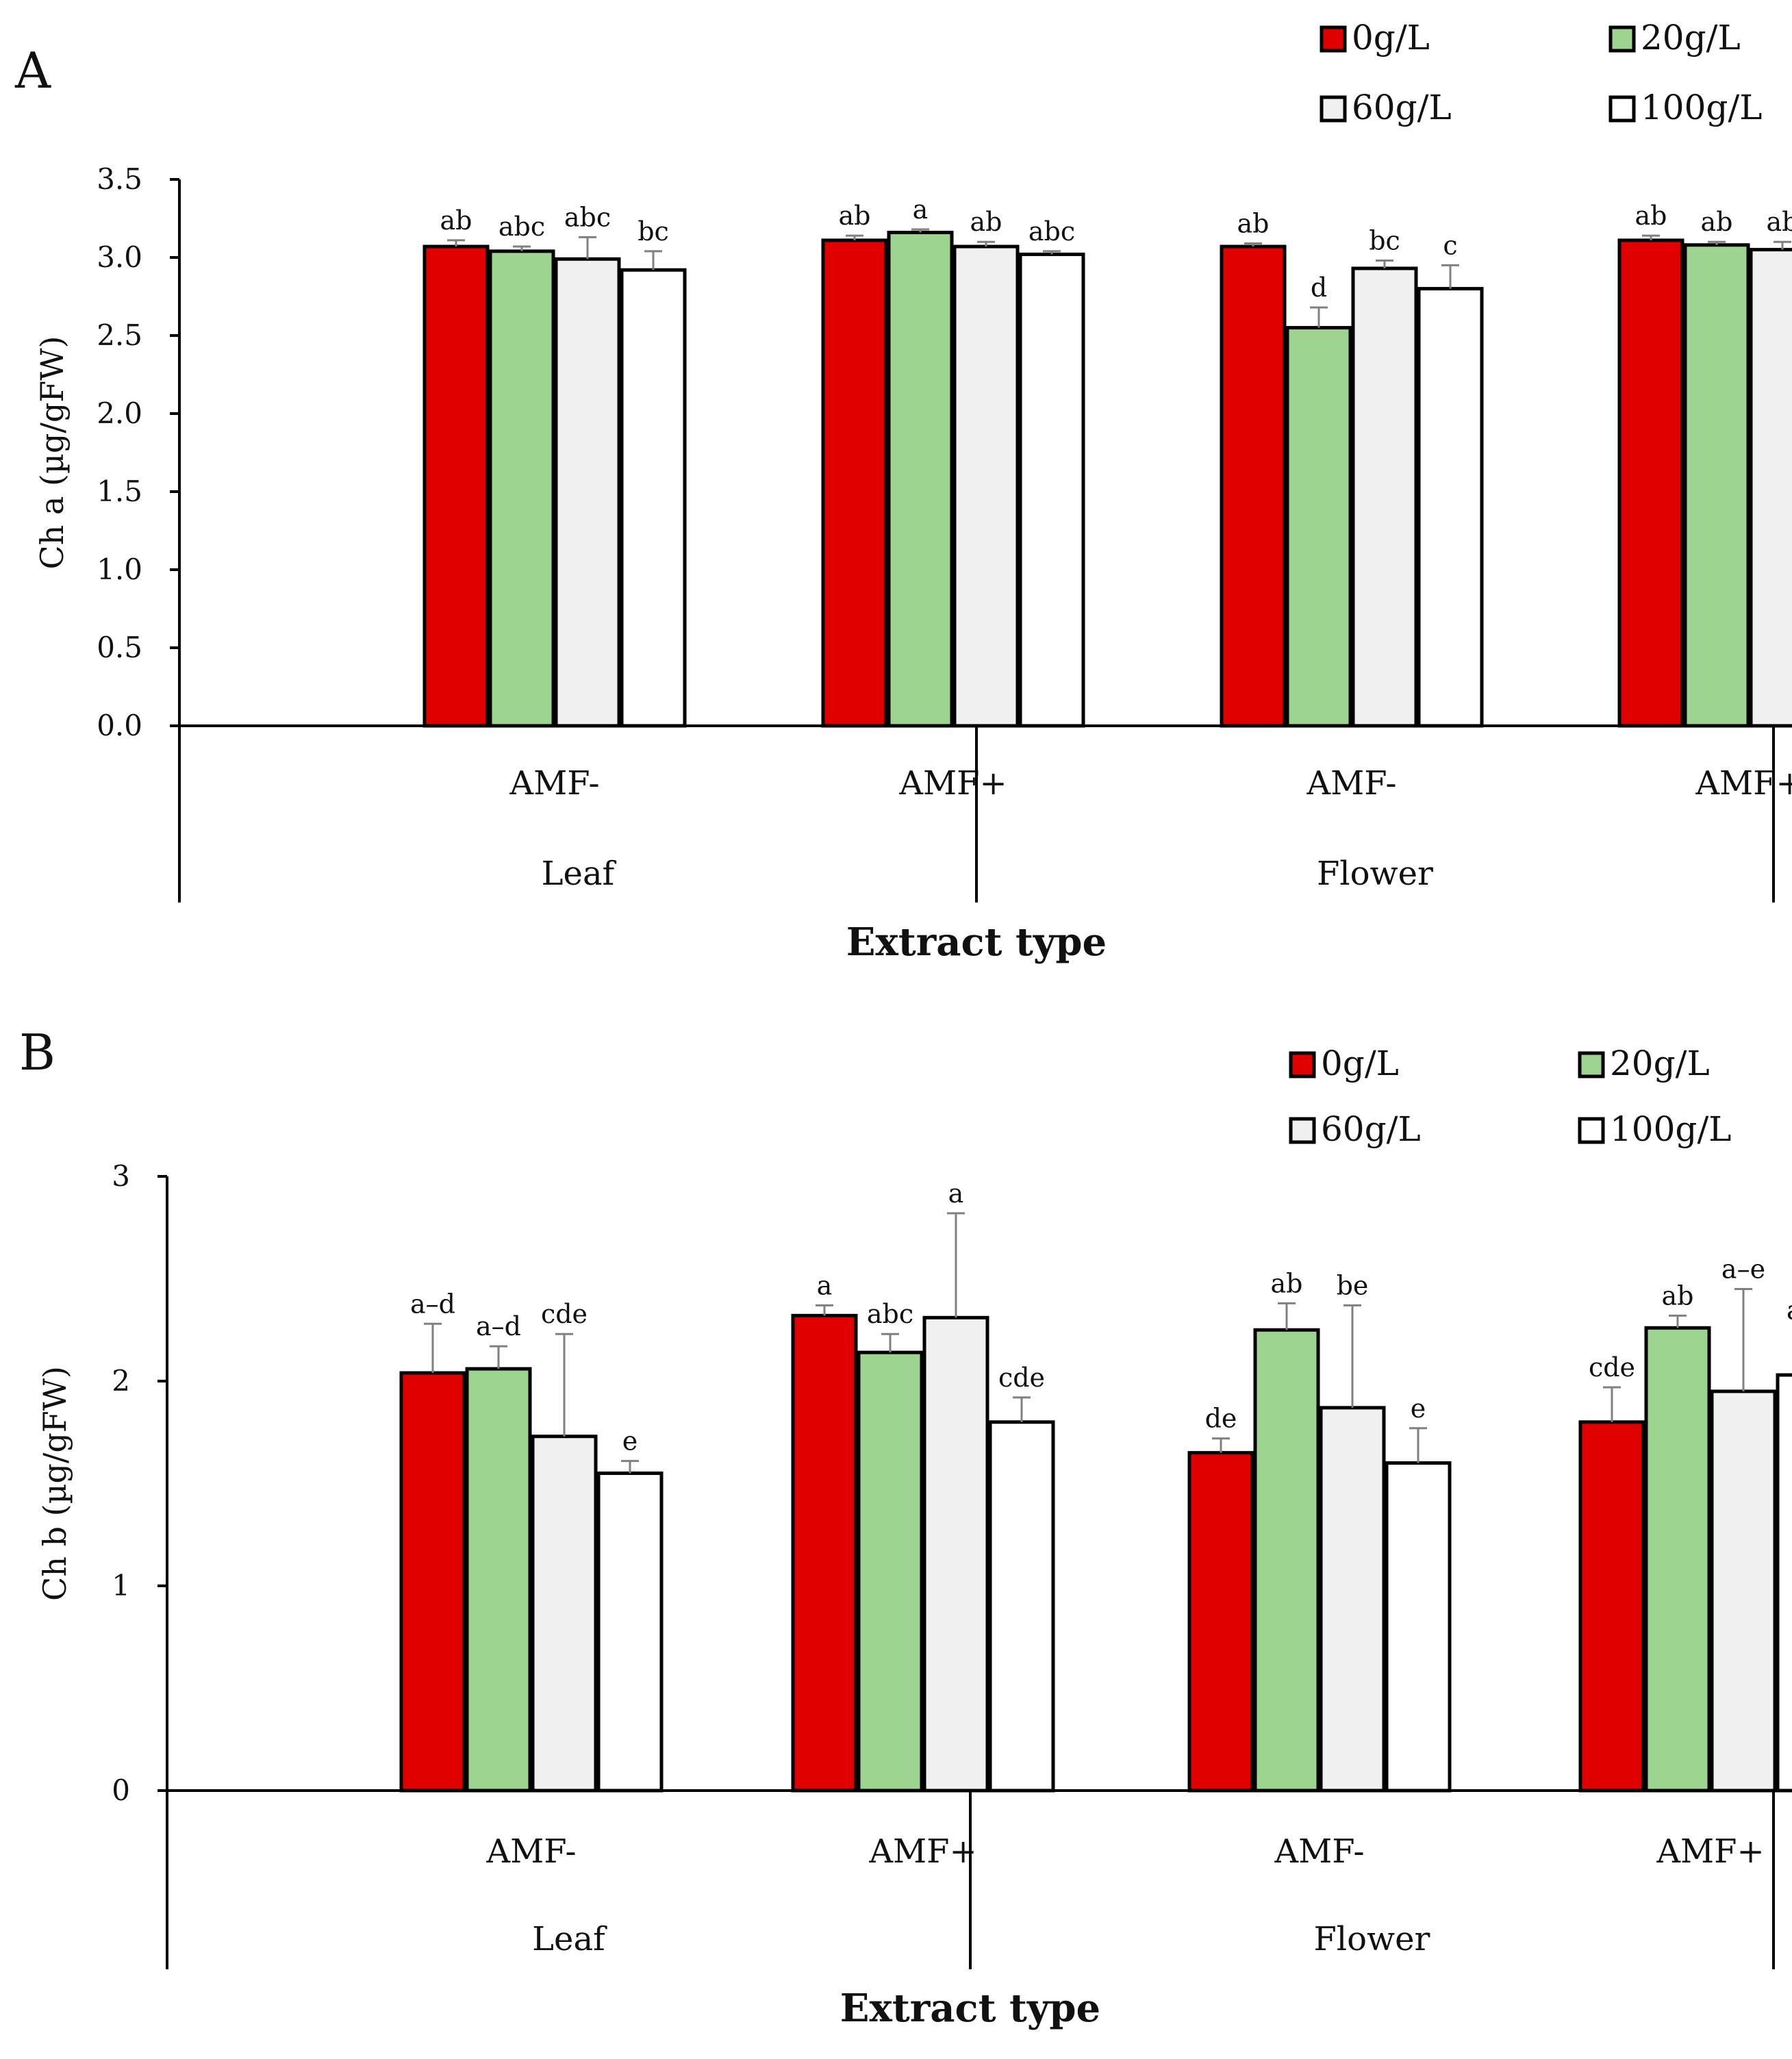 The height and width of the screenshot is (2059, 1792). What do you see at coordinates (653, 231) in the screenshot?
I see `significance-label: bc` at bounding box center [653, 231].